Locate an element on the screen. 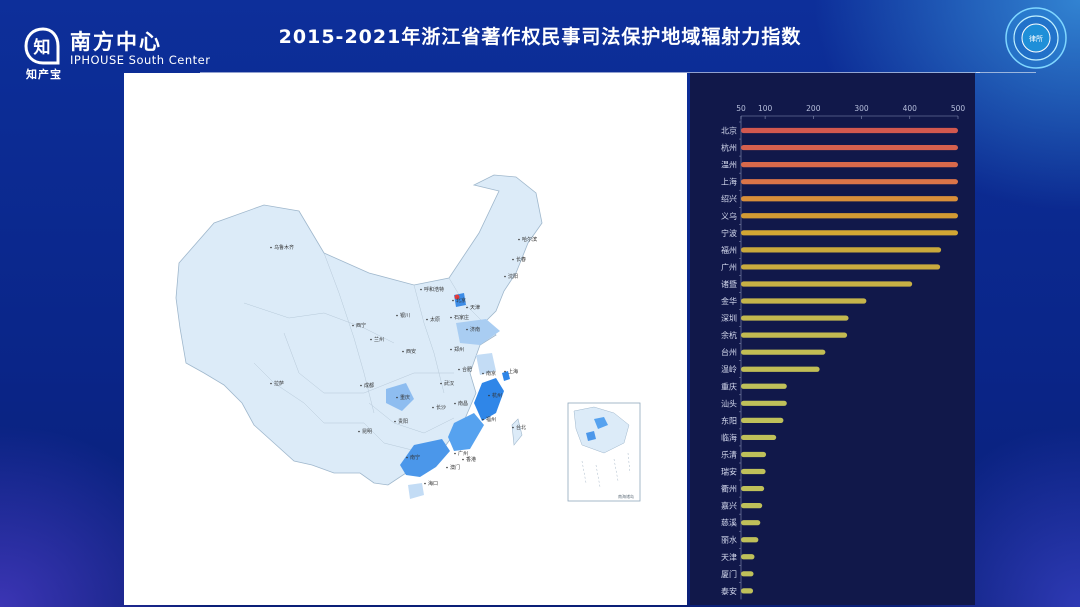  city-label: 兰州 is located at coordinates (379, 339).